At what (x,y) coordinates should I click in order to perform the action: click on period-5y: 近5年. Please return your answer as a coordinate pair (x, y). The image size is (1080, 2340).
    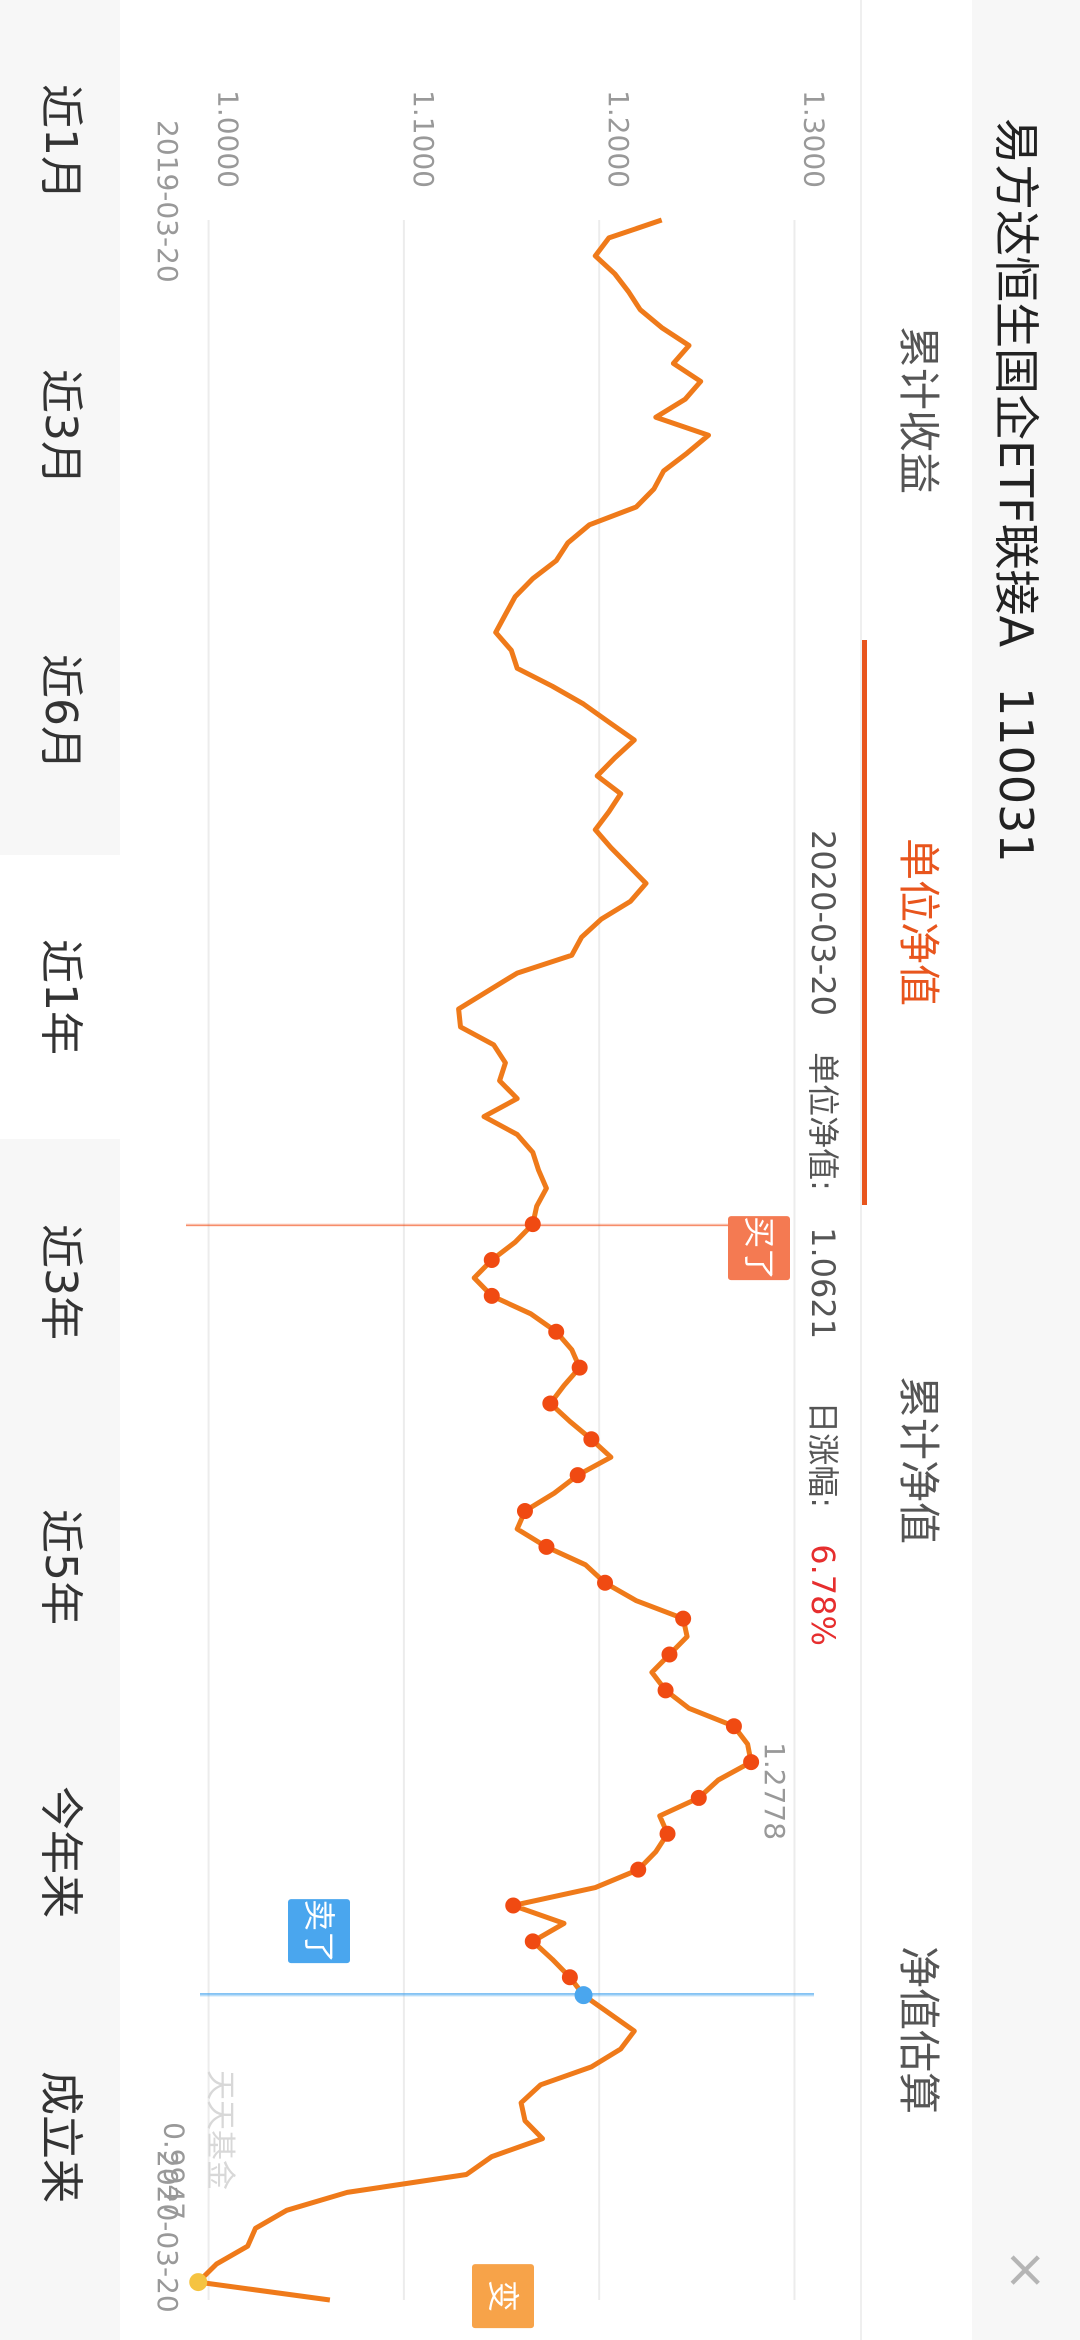
    Looking at the image, I should click on (60, 1567).